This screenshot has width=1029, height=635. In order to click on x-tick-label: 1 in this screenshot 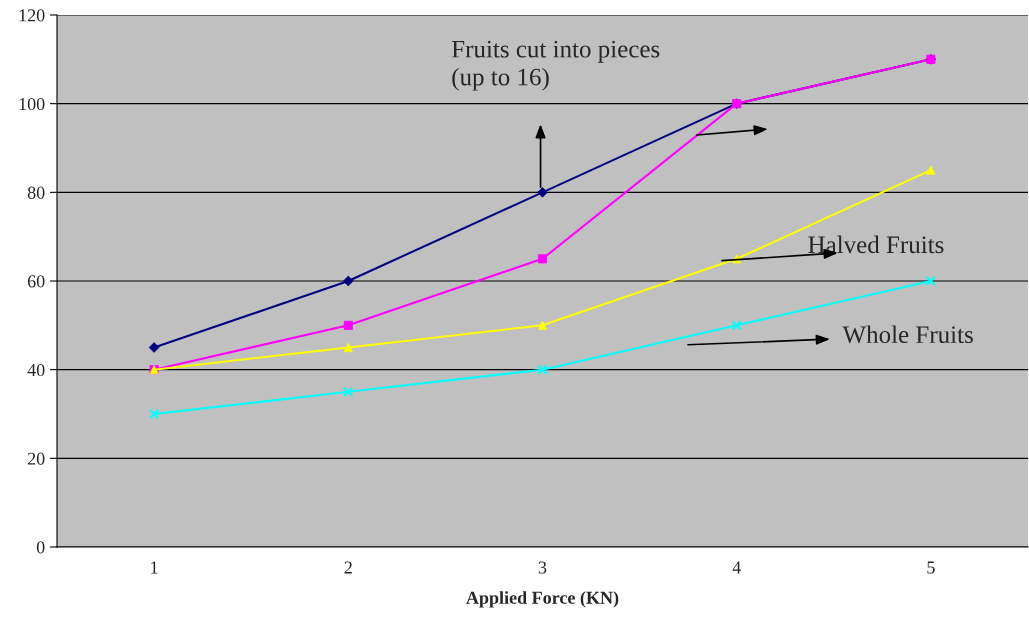, I will do `click(154, 567)`.